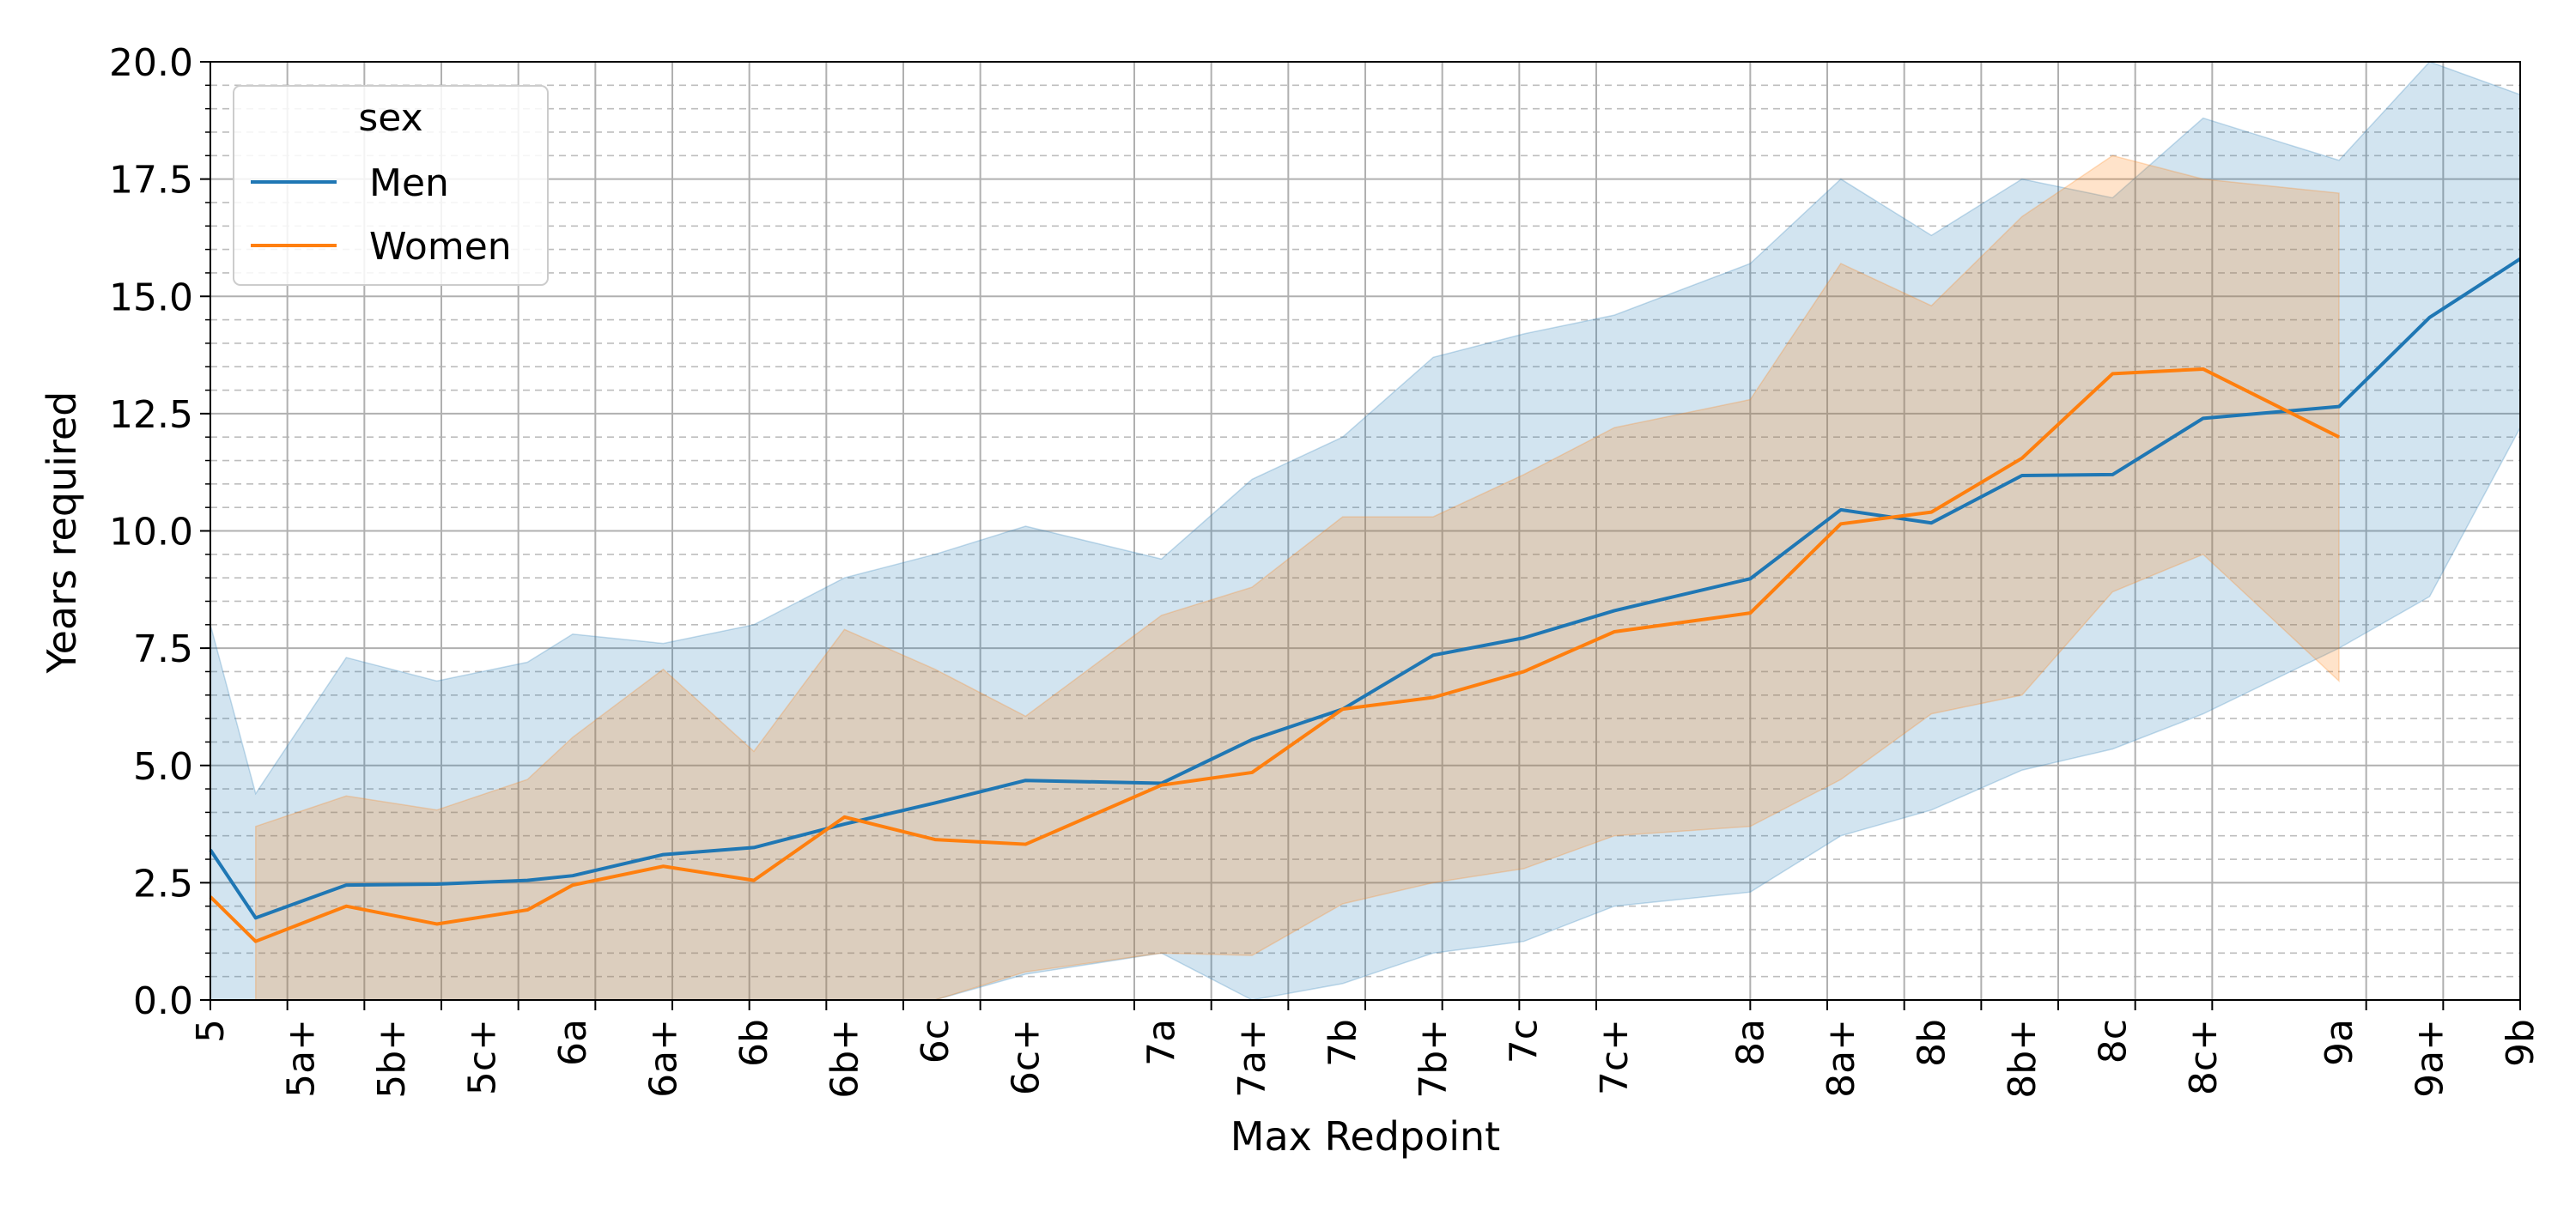 The image size is (2576, 1206). What do you see at coordinates (409, 183) in the screenshot?
I see `legend-label-men: Men` at bounding box center [409, 183].